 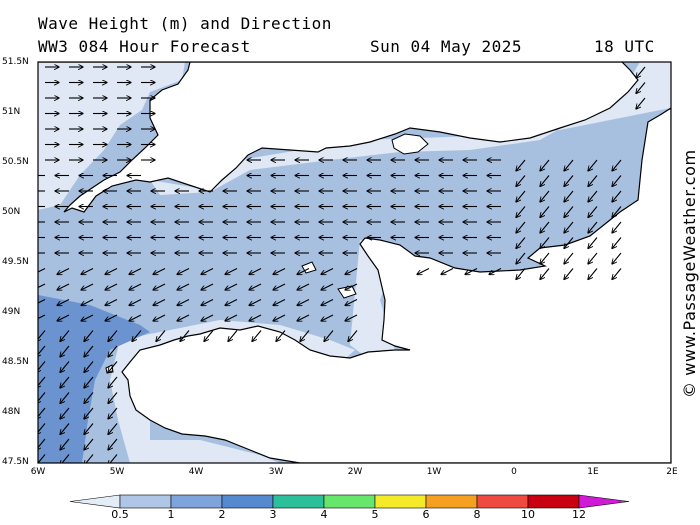 I want to click on lon-label: 5W, so click(x=117, y=472).